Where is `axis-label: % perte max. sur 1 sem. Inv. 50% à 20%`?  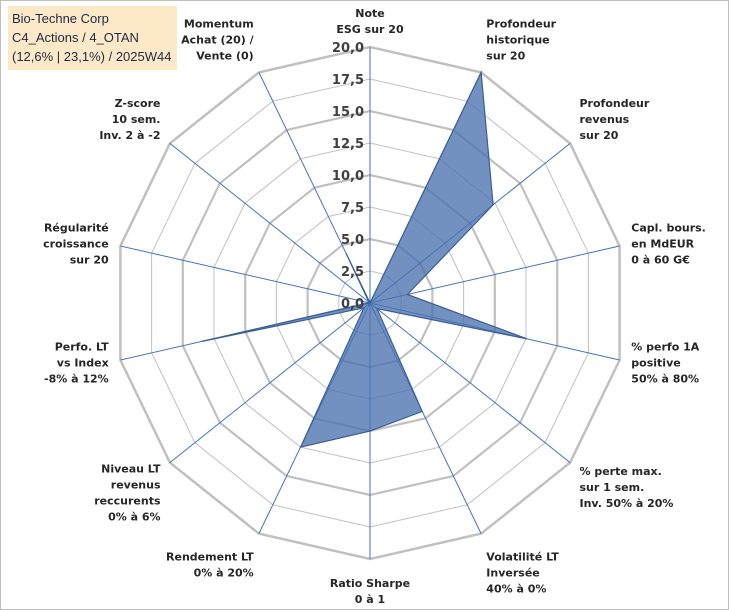 axis-label: % perte max. sur 1 sem. Inv. 50% à 20% is located at coordinates (627, 487).